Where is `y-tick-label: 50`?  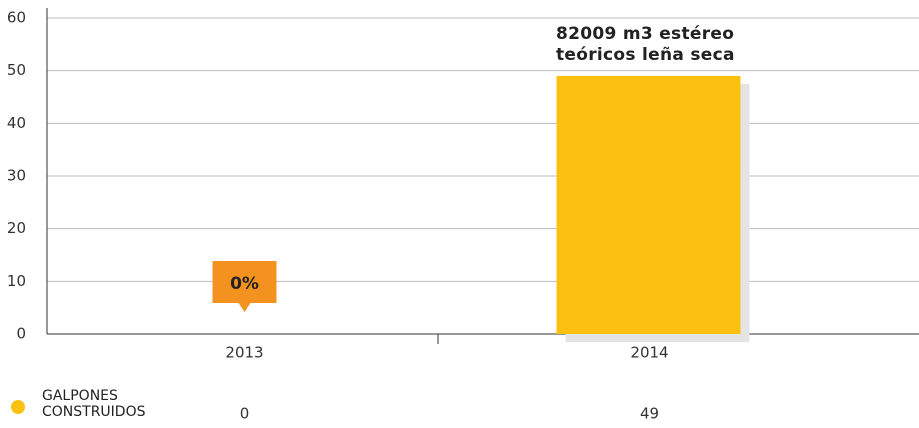 y-tick-label: 50 is located at coordinates (16, 70).